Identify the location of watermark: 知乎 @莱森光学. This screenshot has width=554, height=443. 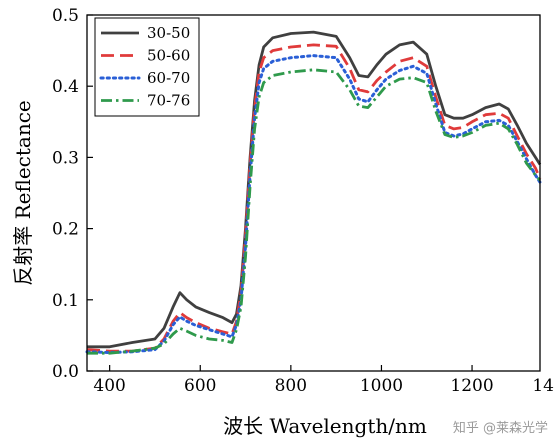
(500, 428).